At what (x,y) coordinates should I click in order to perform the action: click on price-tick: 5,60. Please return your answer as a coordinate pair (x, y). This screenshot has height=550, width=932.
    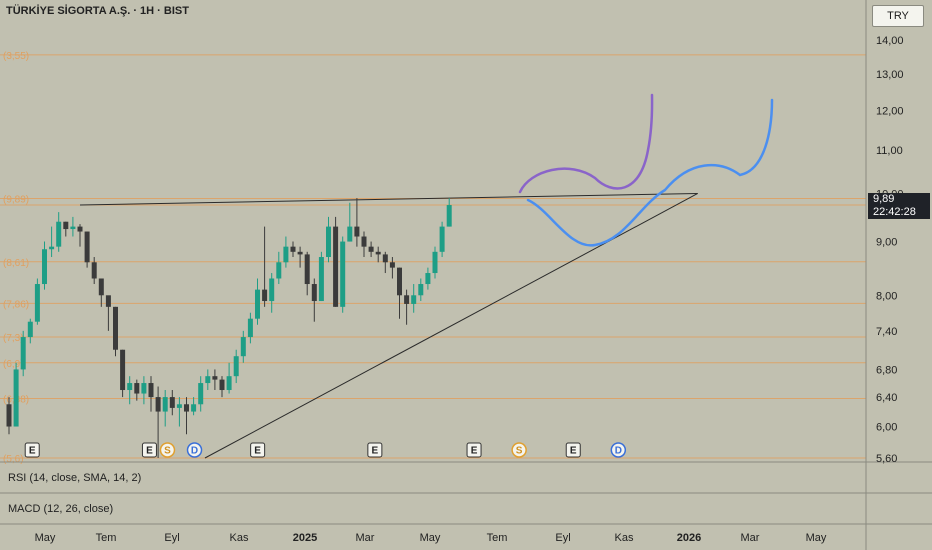
    Looking at the image, I should click on (886, 459).